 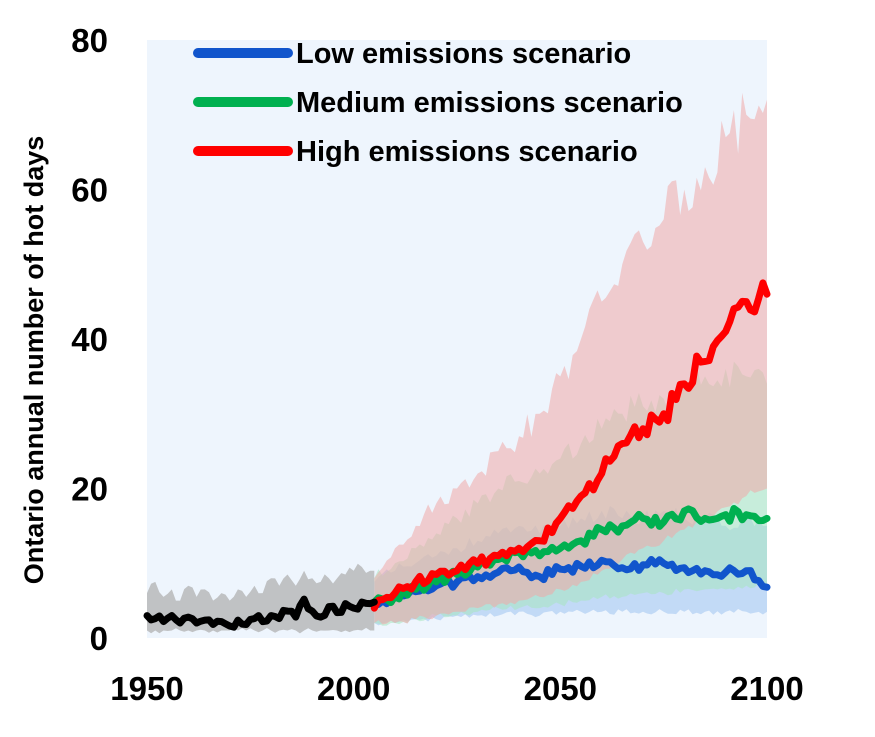 I want to click on x-tick-label: 2000, so click(x=353, y=688).